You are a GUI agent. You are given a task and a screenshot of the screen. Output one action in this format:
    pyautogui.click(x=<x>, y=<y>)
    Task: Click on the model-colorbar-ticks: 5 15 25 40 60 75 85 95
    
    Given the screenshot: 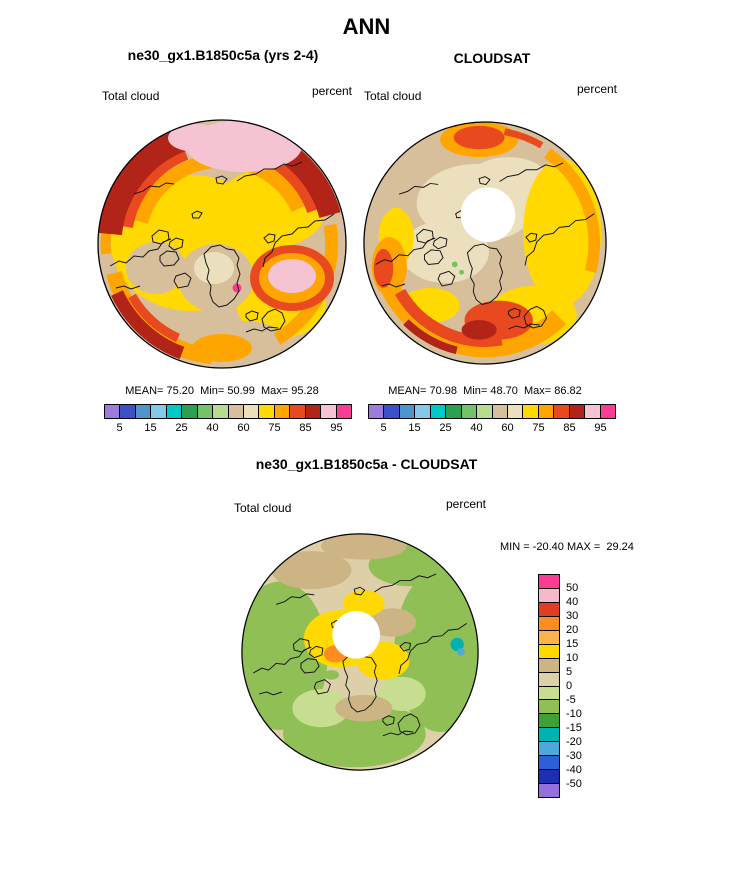 What is the action you would take?
    pyautogui.click(x=228, y=429)
    